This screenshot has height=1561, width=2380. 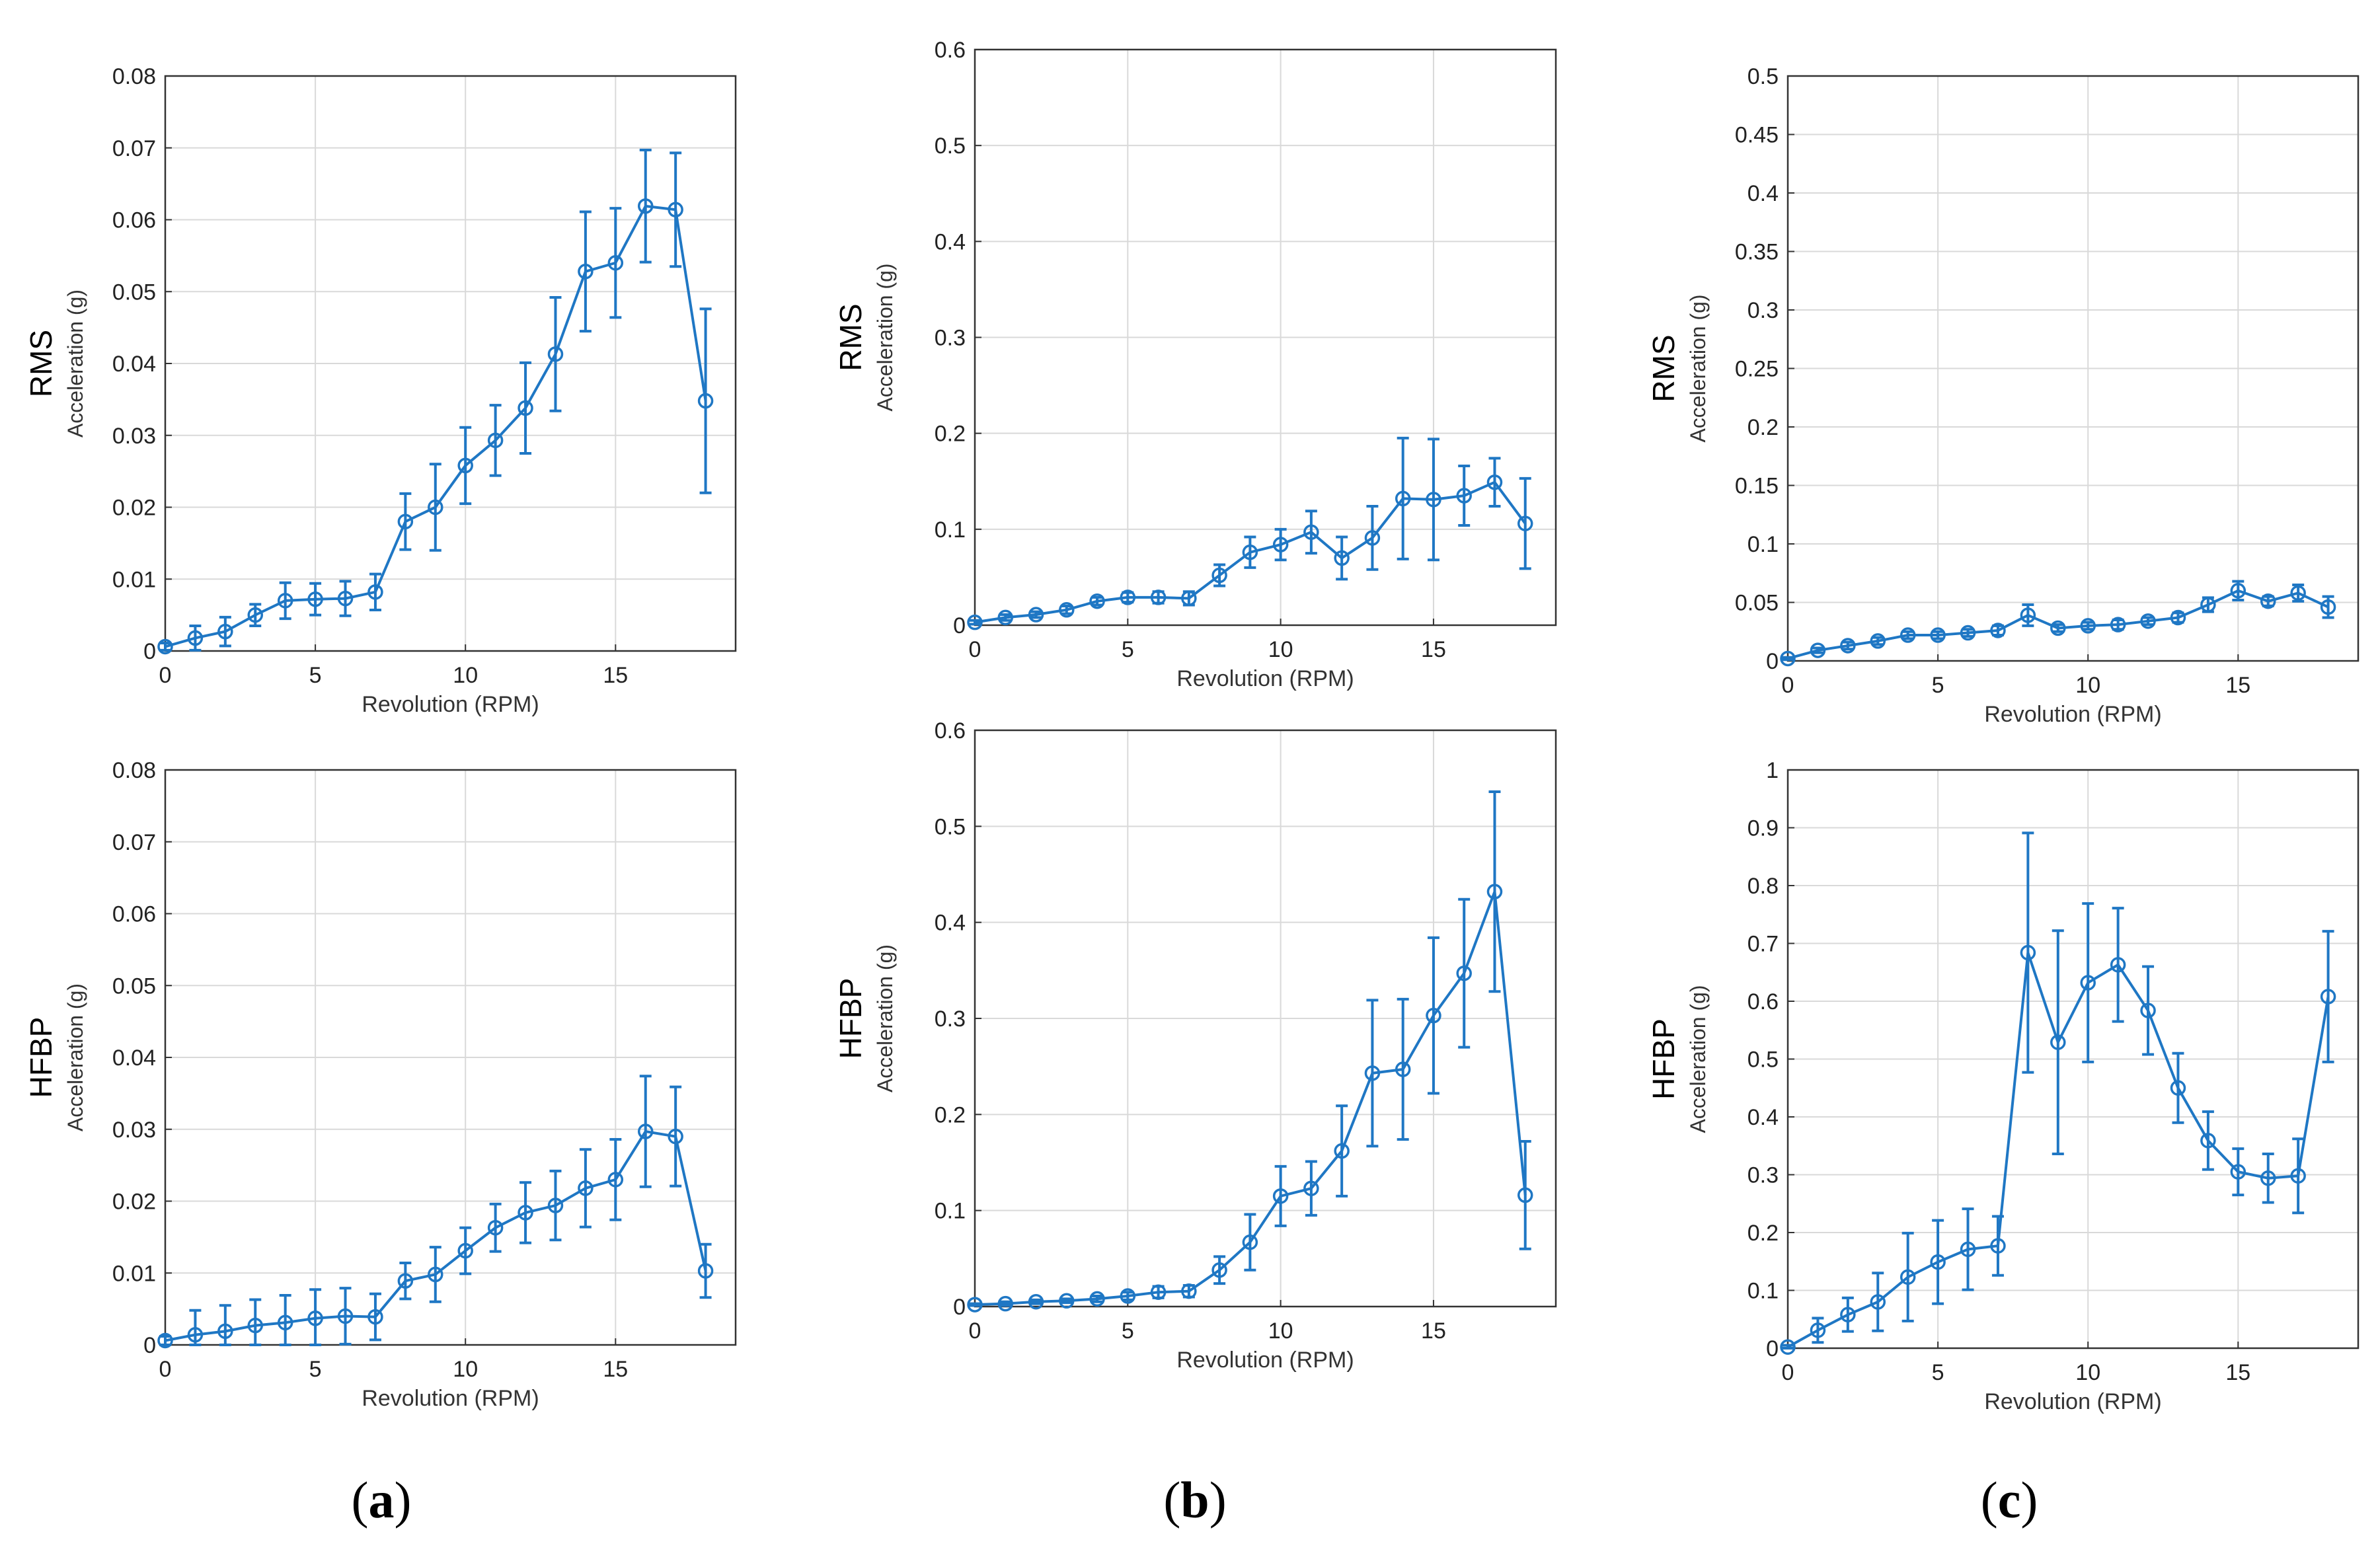 What do you see at coordinates (950, 730) in the screenshot?
I see `y-tick-label: 0.6` at bounding box center [950, 730].